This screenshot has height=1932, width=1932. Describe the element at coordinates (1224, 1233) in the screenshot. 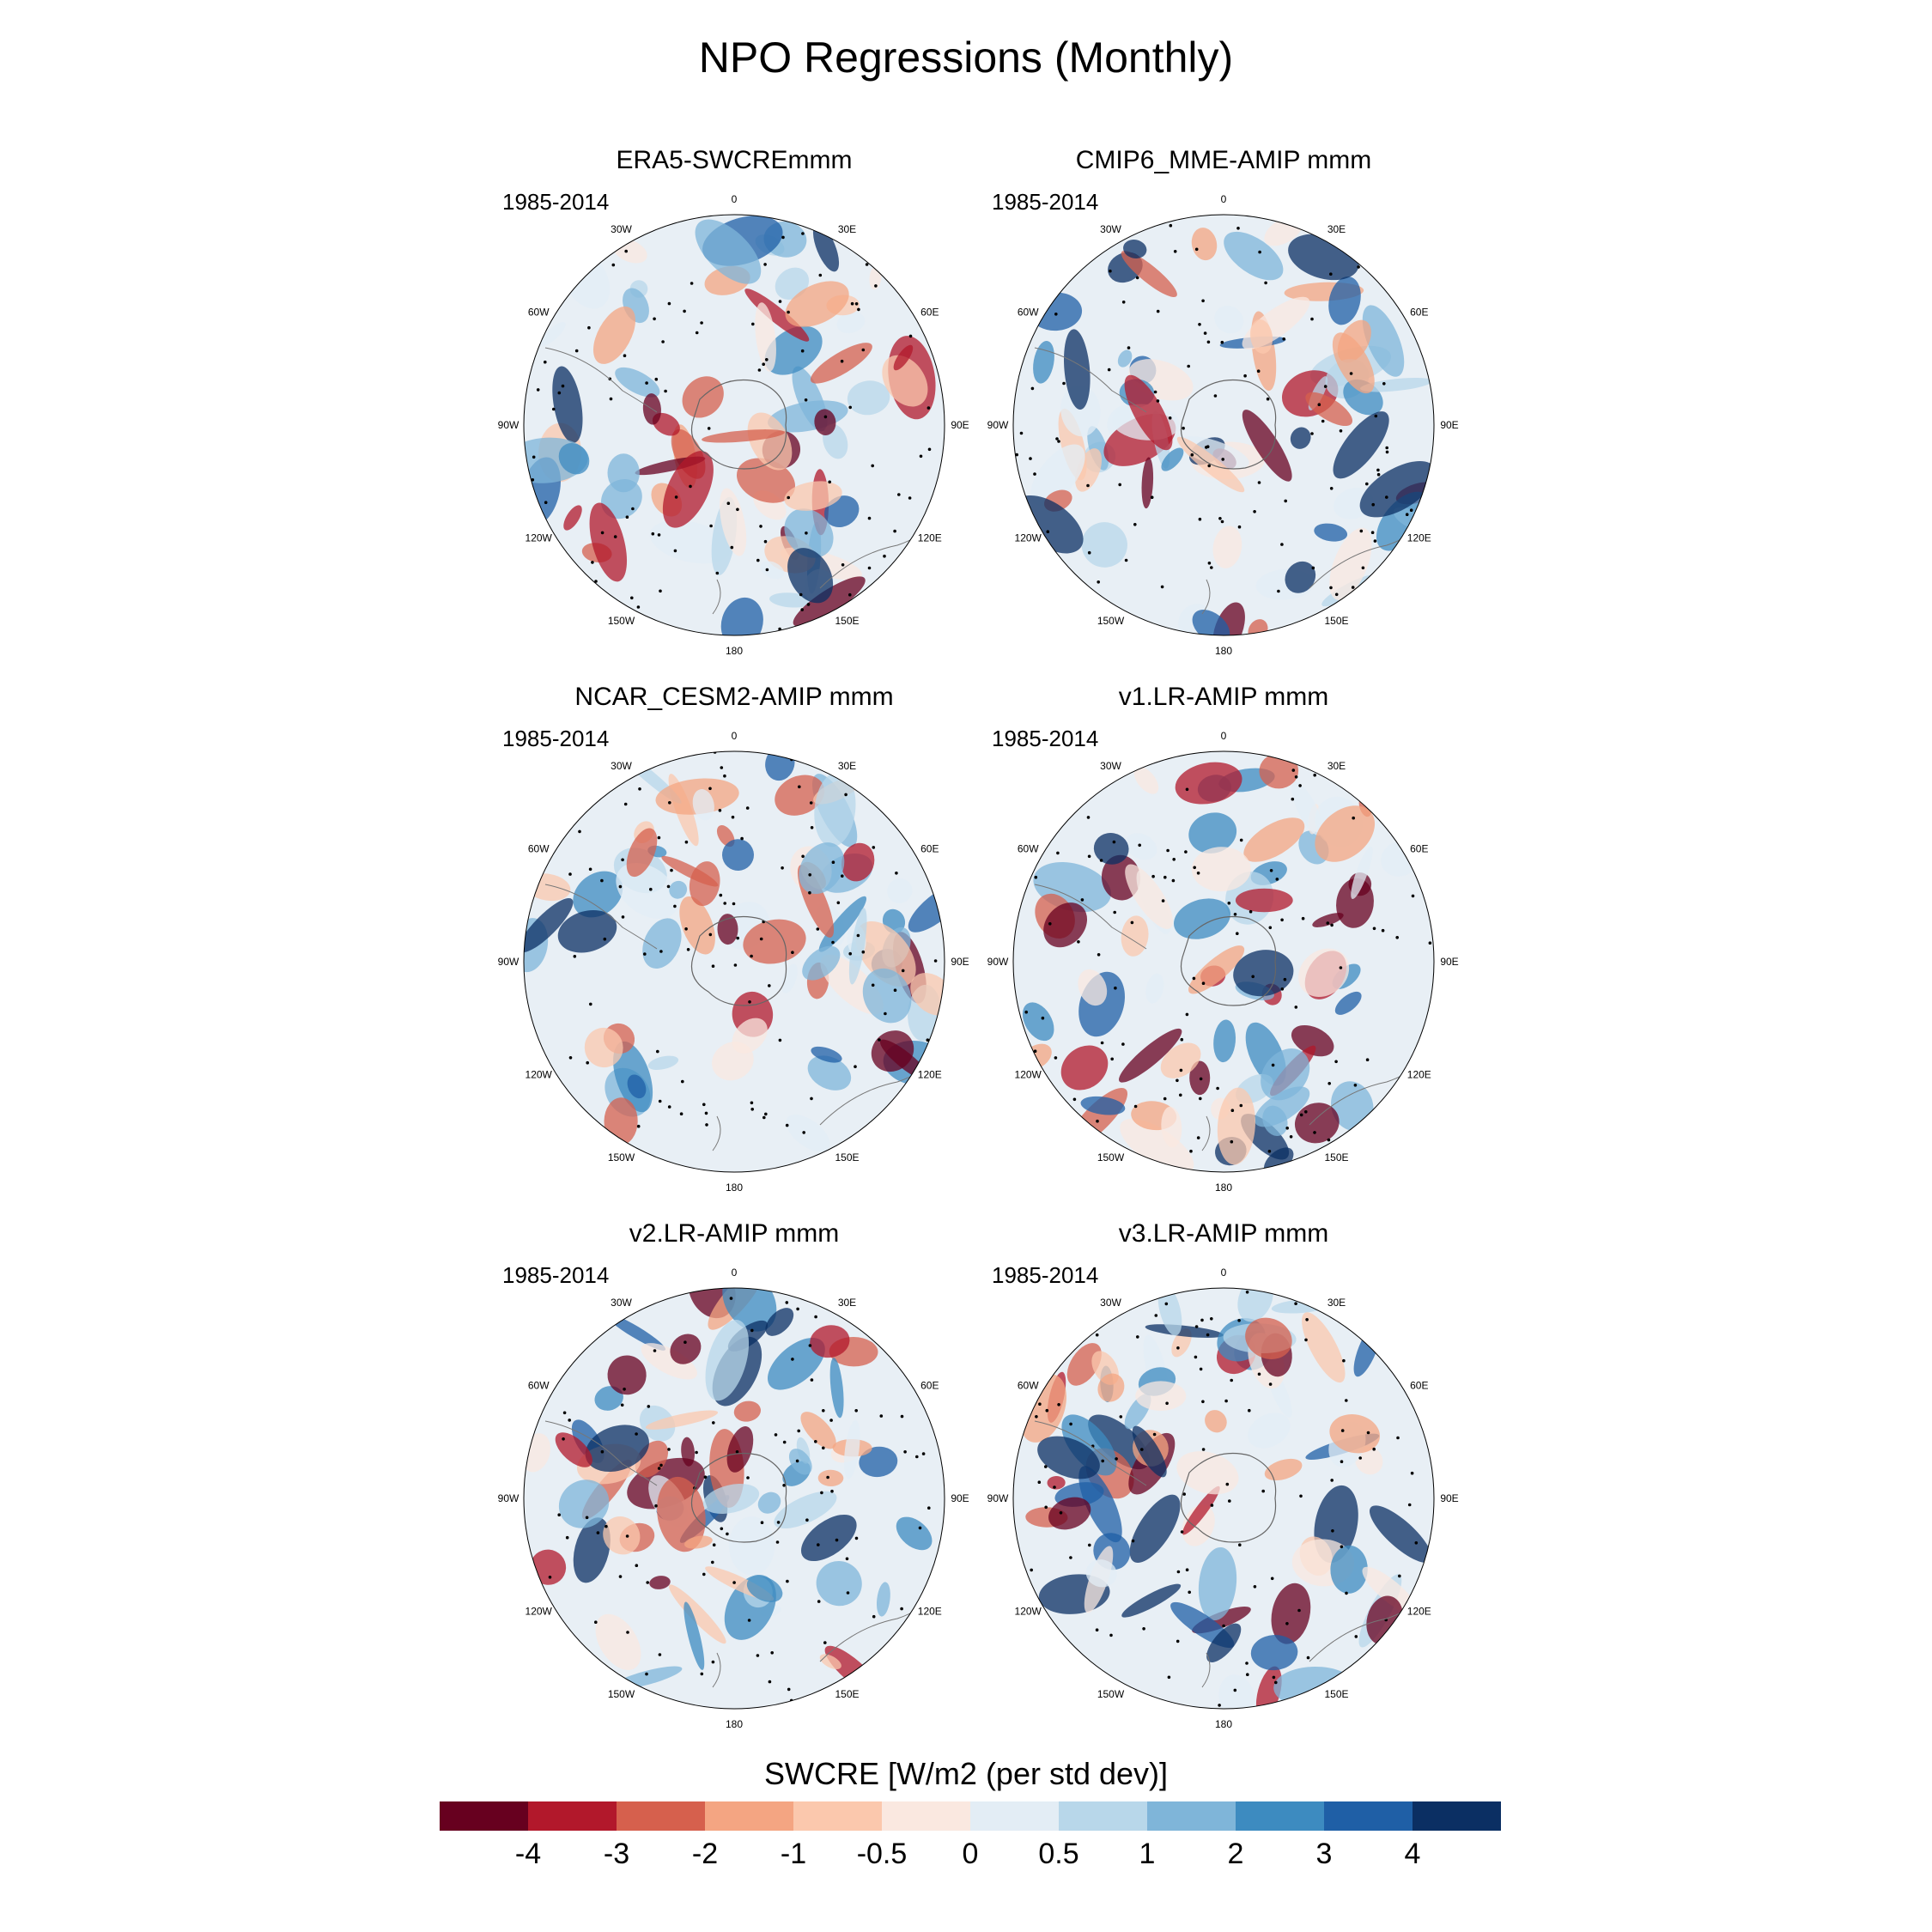

I see `panel-title: v3.LR-AMIP mmm` at that location.